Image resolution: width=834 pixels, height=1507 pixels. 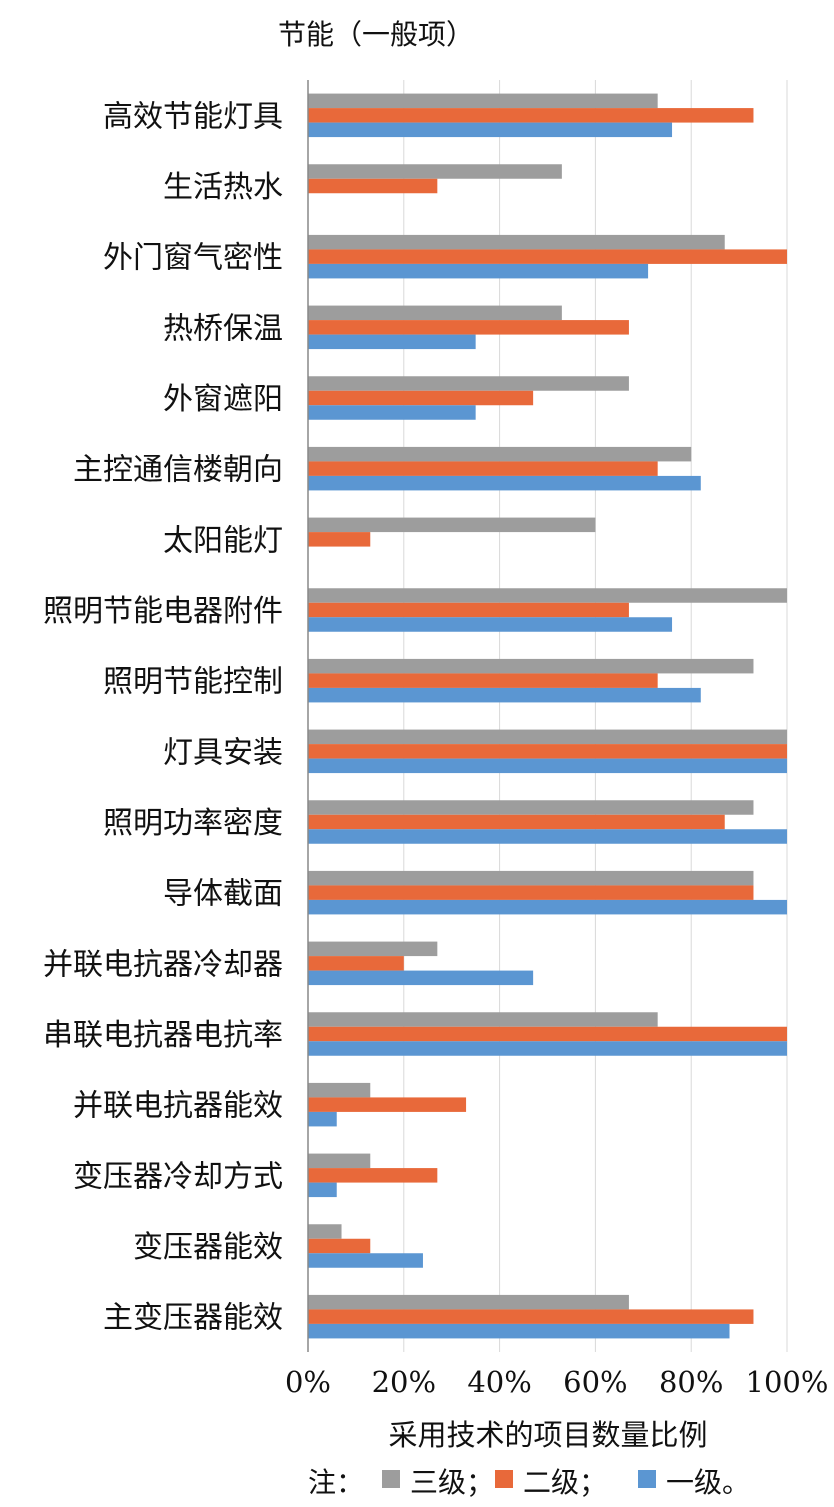 I want to click on category-label: 灯具安装, so click(x=223, y=752).